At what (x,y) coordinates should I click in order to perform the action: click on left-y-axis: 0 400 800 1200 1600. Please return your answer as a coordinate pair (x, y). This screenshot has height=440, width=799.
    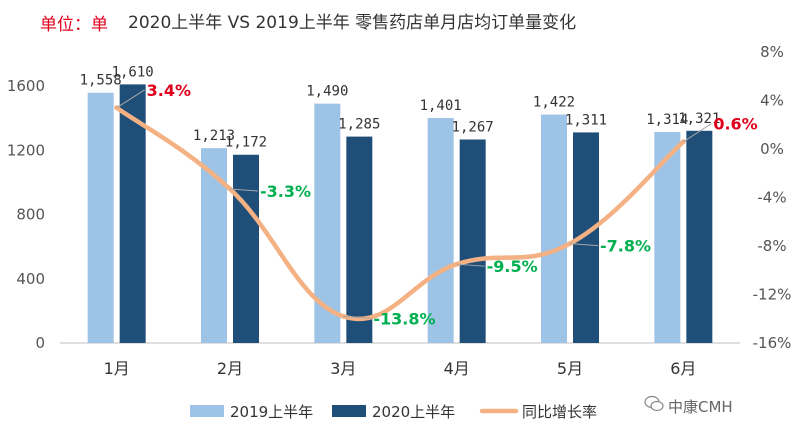
    Looking at the image, I should click on (26, 214).